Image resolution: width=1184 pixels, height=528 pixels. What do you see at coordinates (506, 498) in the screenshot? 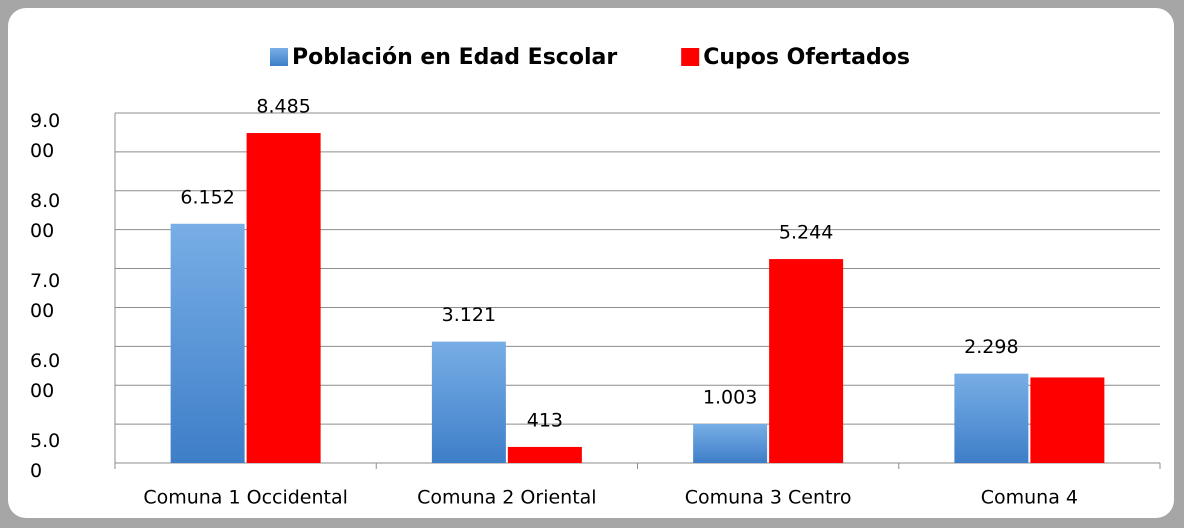
I see `x-tick-label: Comuna 2 Oriental` at bounding box center [506, 498].